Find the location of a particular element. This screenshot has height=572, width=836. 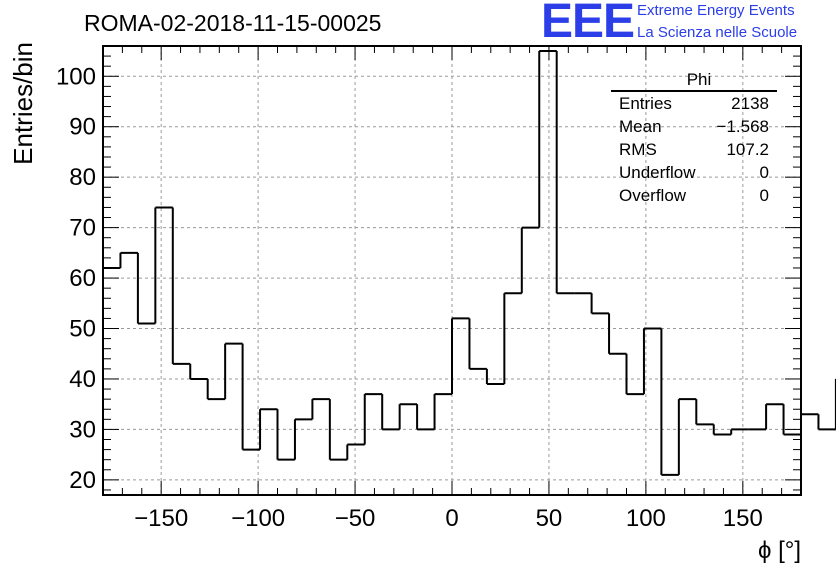

x-tick-label: −50 is located at coordinates (355, 518).